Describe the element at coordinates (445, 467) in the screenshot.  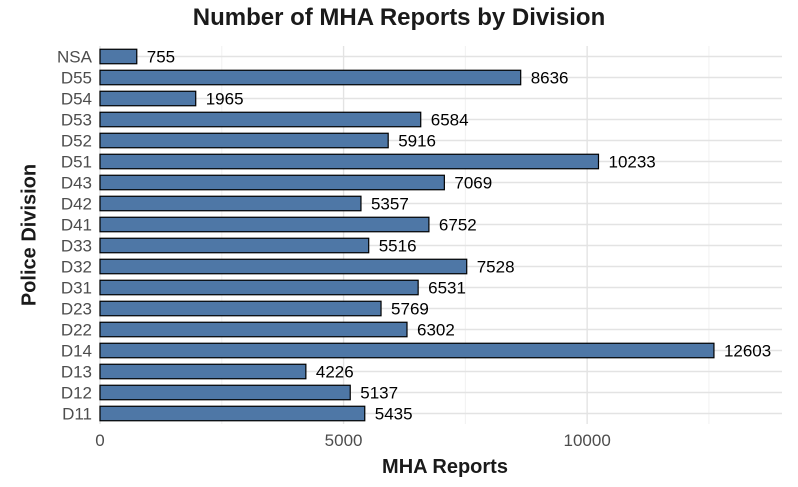
I see `x-axis-title: MHA Reports` at that location.